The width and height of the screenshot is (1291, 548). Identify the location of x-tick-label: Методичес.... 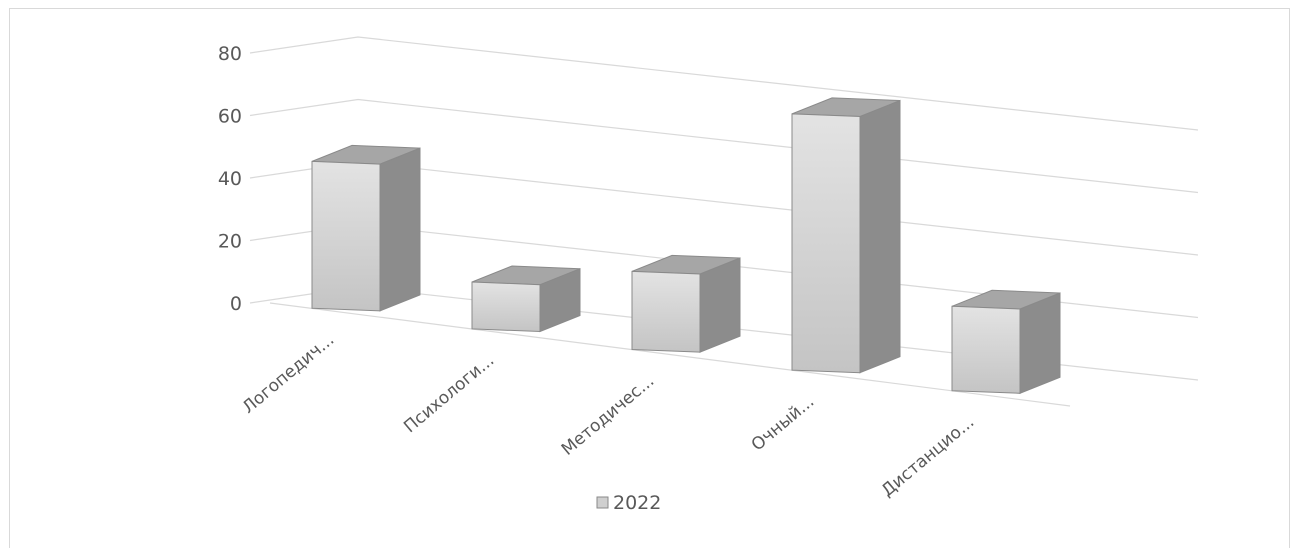
(608, 415).